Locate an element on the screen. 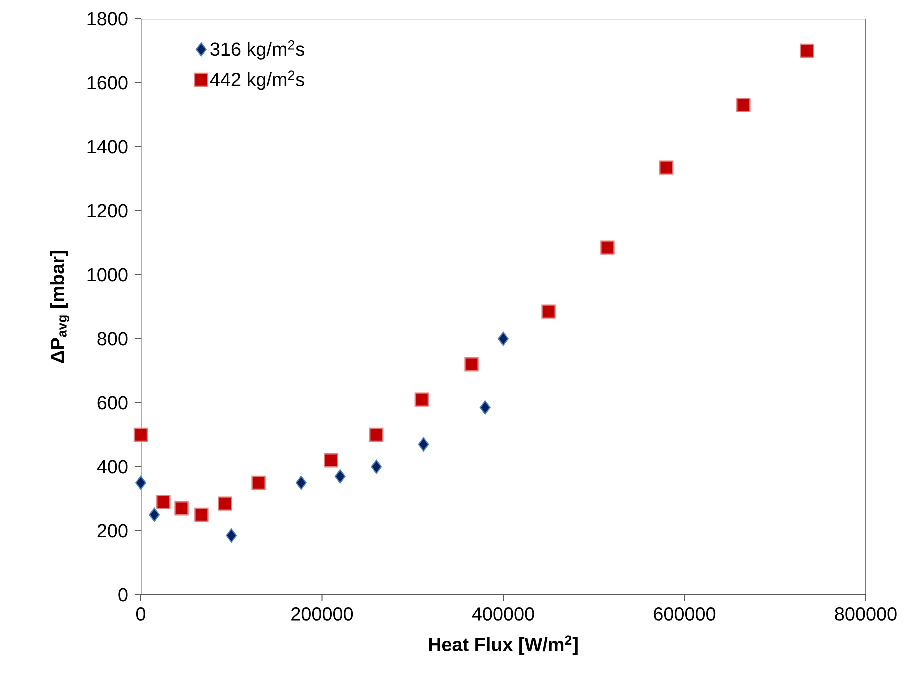 The height and width of the screenshot is (675, 909). legend-label: 316 kg/m$^{2}$s is located at coordinates (257, 50).